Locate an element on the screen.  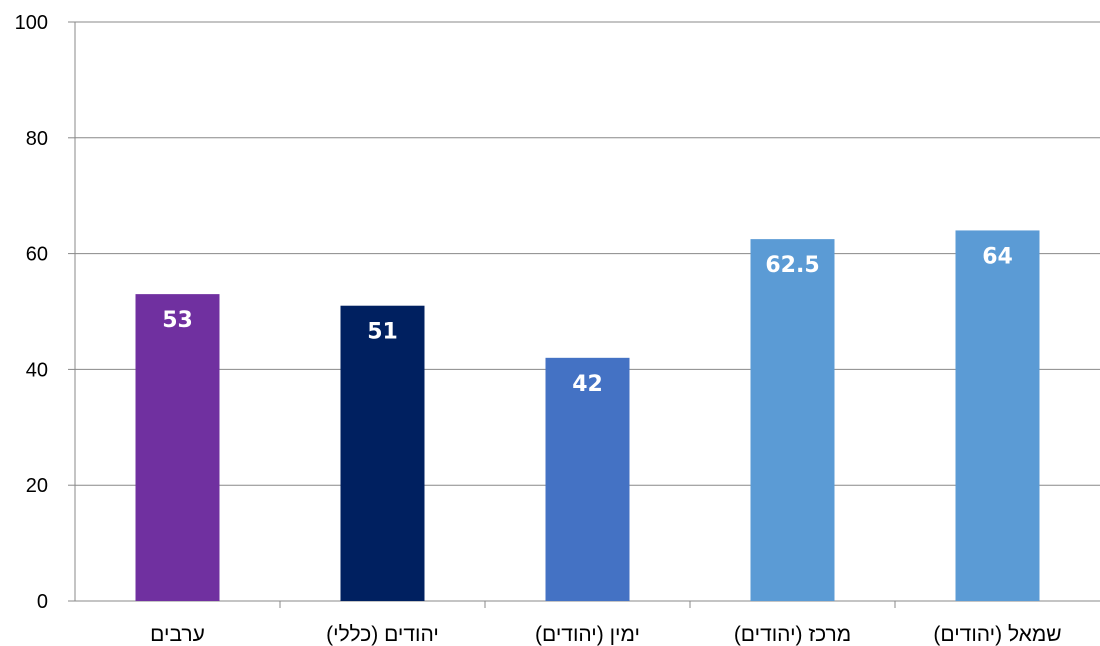
y-tick-label: 100 is located at coordinates (31, 23).